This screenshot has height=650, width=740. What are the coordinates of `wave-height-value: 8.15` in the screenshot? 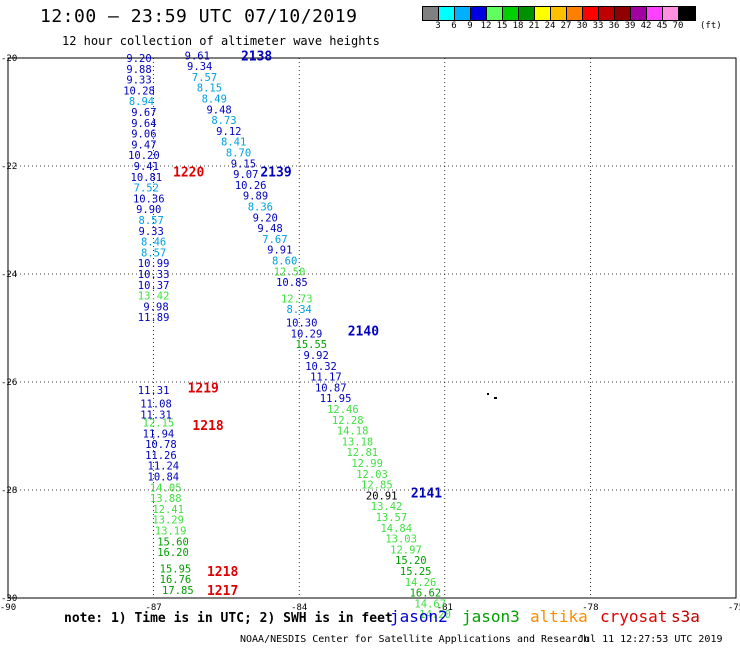 It's located at (209, 89).